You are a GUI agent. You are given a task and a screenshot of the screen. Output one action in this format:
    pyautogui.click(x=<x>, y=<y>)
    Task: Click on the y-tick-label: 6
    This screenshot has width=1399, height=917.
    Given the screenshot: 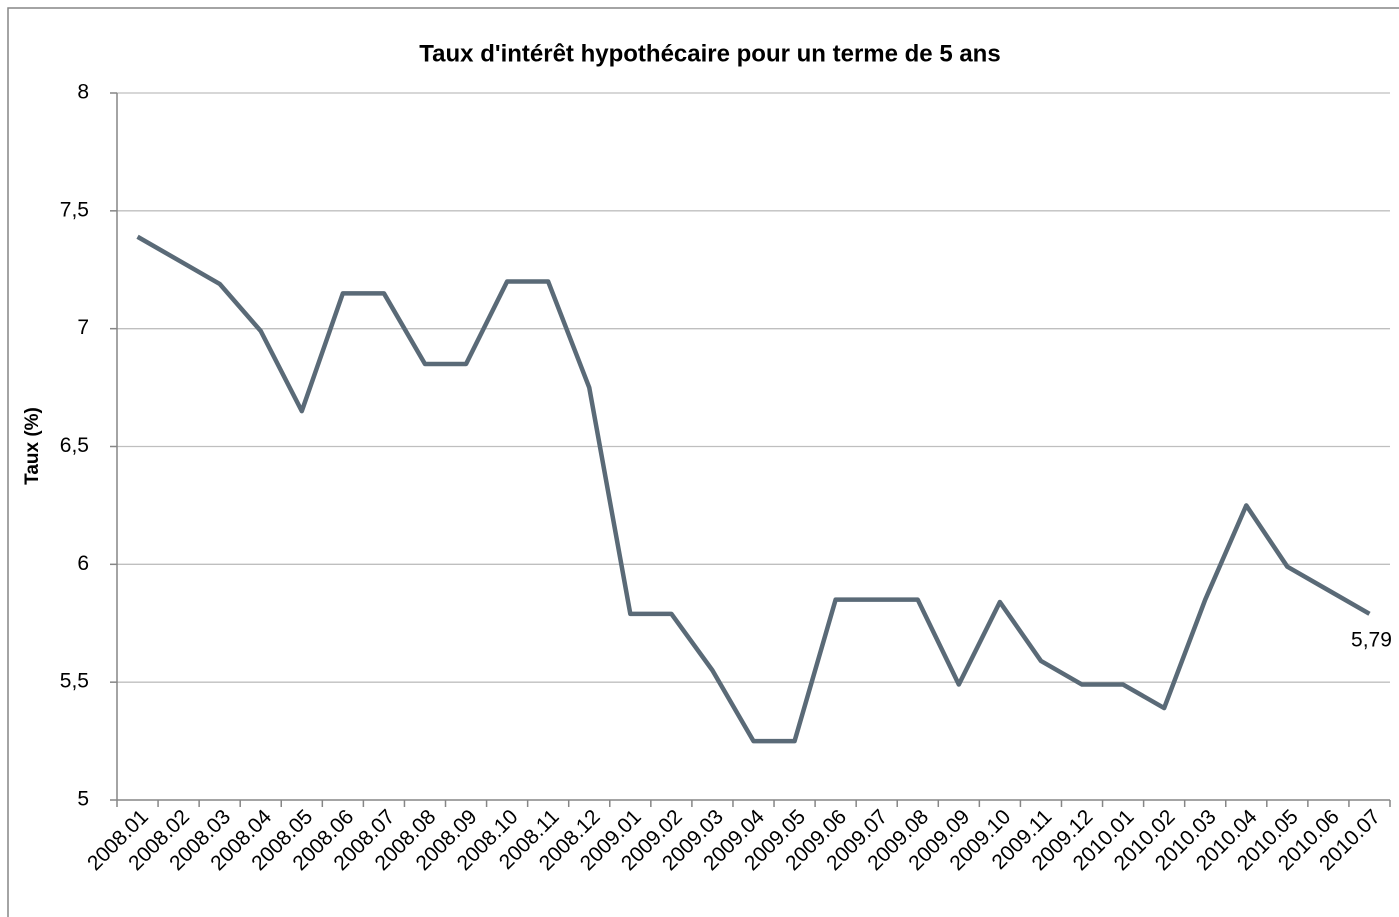 What is the action you would take?
    pyautogui.click(x=83, y=563)
    